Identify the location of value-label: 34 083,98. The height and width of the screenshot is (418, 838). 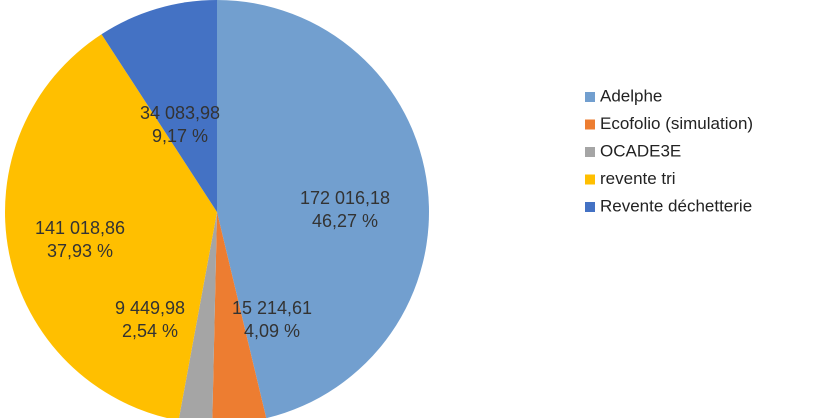
(180, 113).